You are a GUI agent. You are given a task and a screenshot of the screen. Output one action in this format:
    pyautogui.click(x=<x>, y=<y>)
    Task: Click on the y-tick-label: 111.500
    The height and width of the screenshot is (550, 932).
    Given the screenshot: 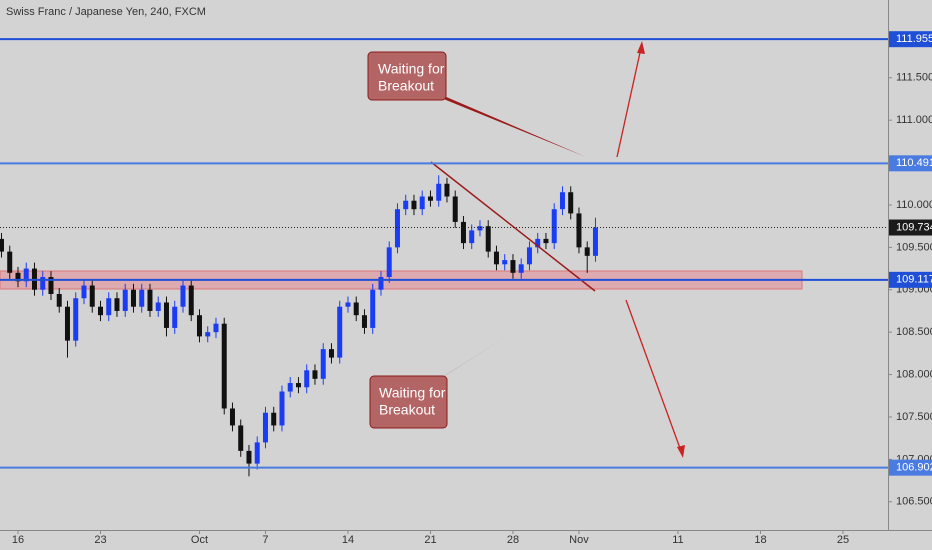 What is the action you would take?
    pyautogui.click(x=914, y=78)
    